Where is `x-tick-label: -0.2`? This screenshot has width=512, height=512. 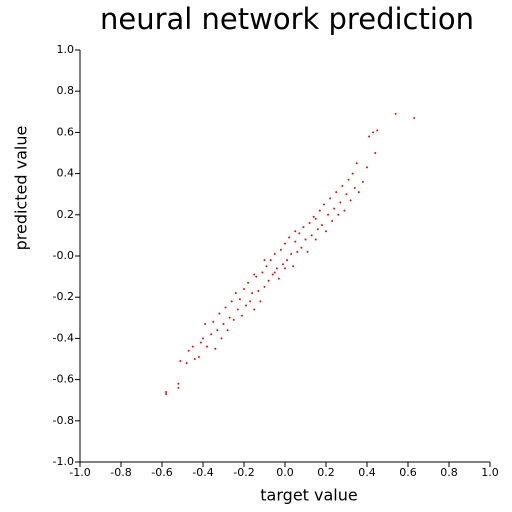 x-tick-label: -0.2 is located at coordinates (243, 472).